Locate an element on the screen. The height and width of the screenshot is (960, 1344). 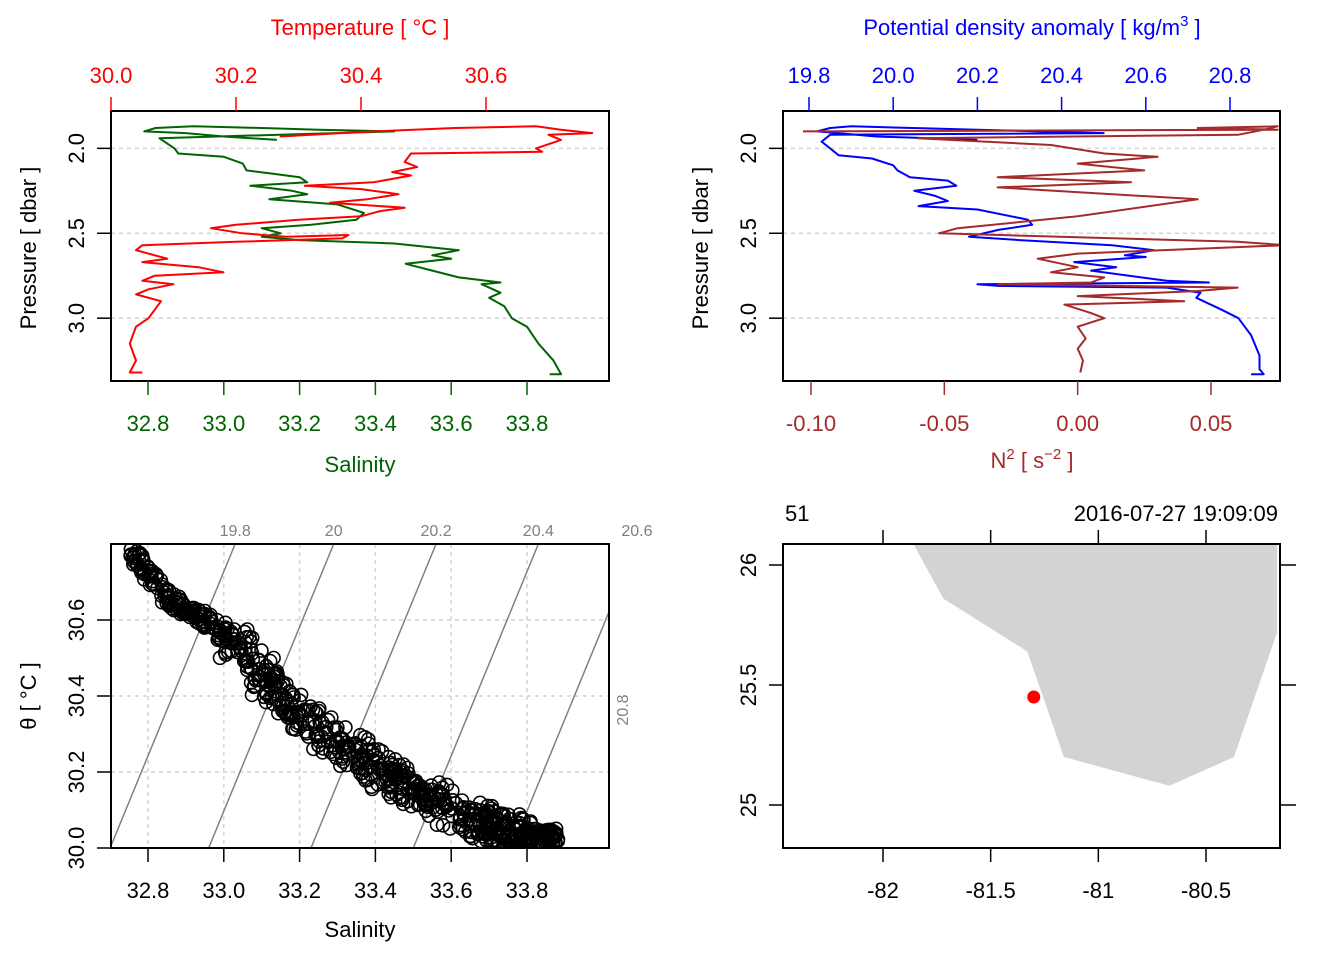
x-tick-label: 33.4 is located at coordinates (375, 423).